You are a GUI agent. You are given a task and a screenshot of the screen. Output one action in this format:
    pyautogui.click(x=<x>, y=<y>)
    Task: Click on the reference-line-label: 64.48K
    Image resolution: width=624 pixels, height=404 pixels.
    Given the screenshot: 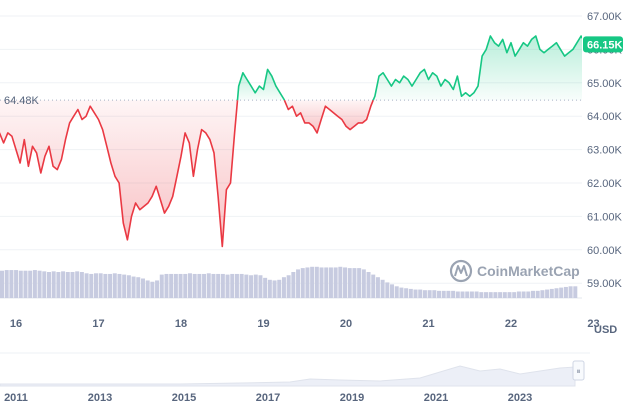 What is the action you would take?
    pyautogui.click(x=22, y=101)
    